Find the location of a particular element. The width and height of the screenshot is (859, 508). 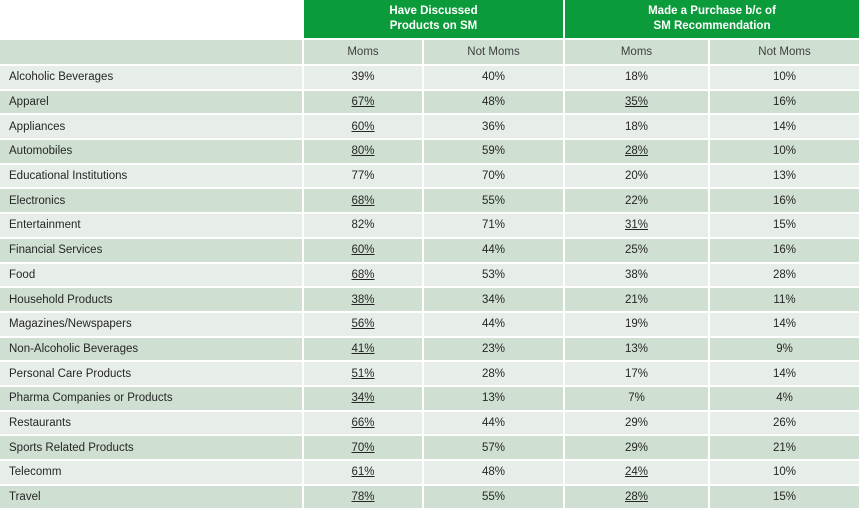

table-row: Apparel 67% 48% 35% 16% is located at coordinates (429, 101).